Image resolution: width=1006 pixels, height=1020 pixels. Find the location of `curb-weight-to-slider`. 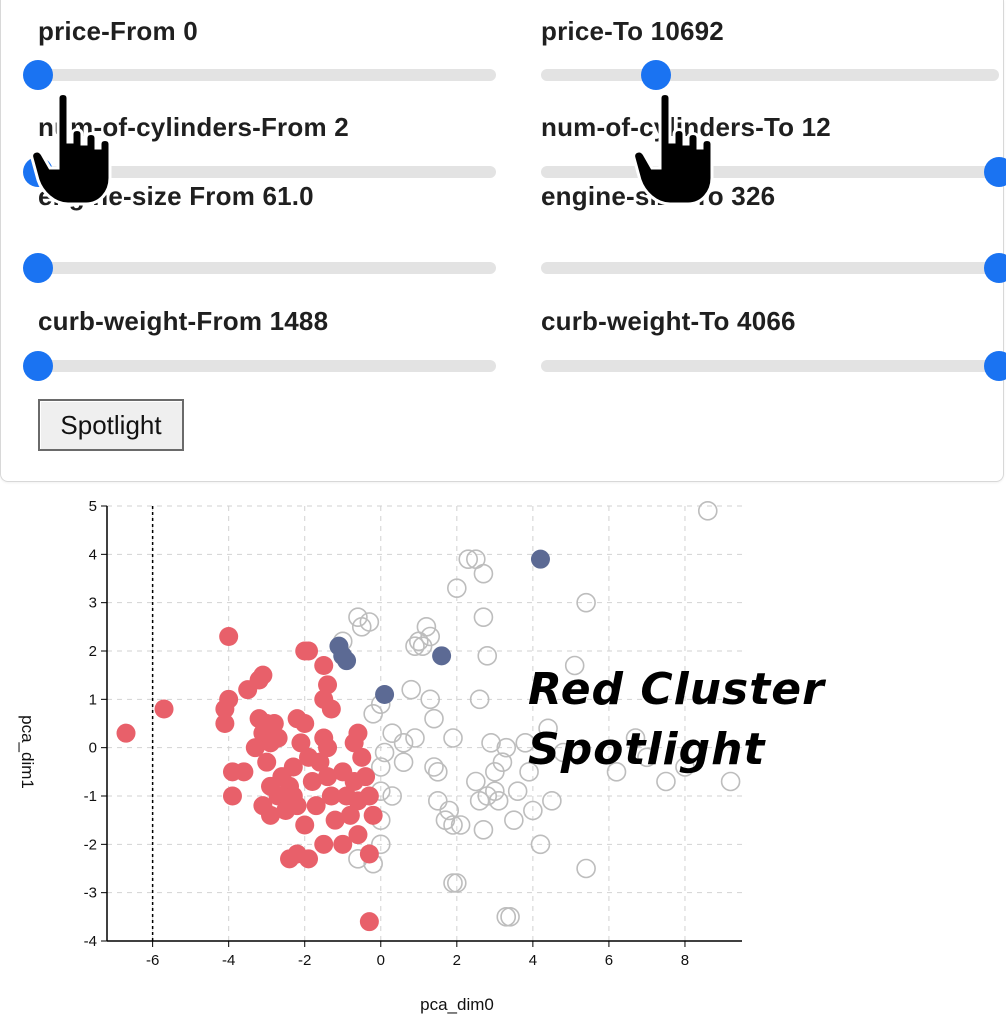

curb-weight-to-slider is located at coordinates (773, 366).